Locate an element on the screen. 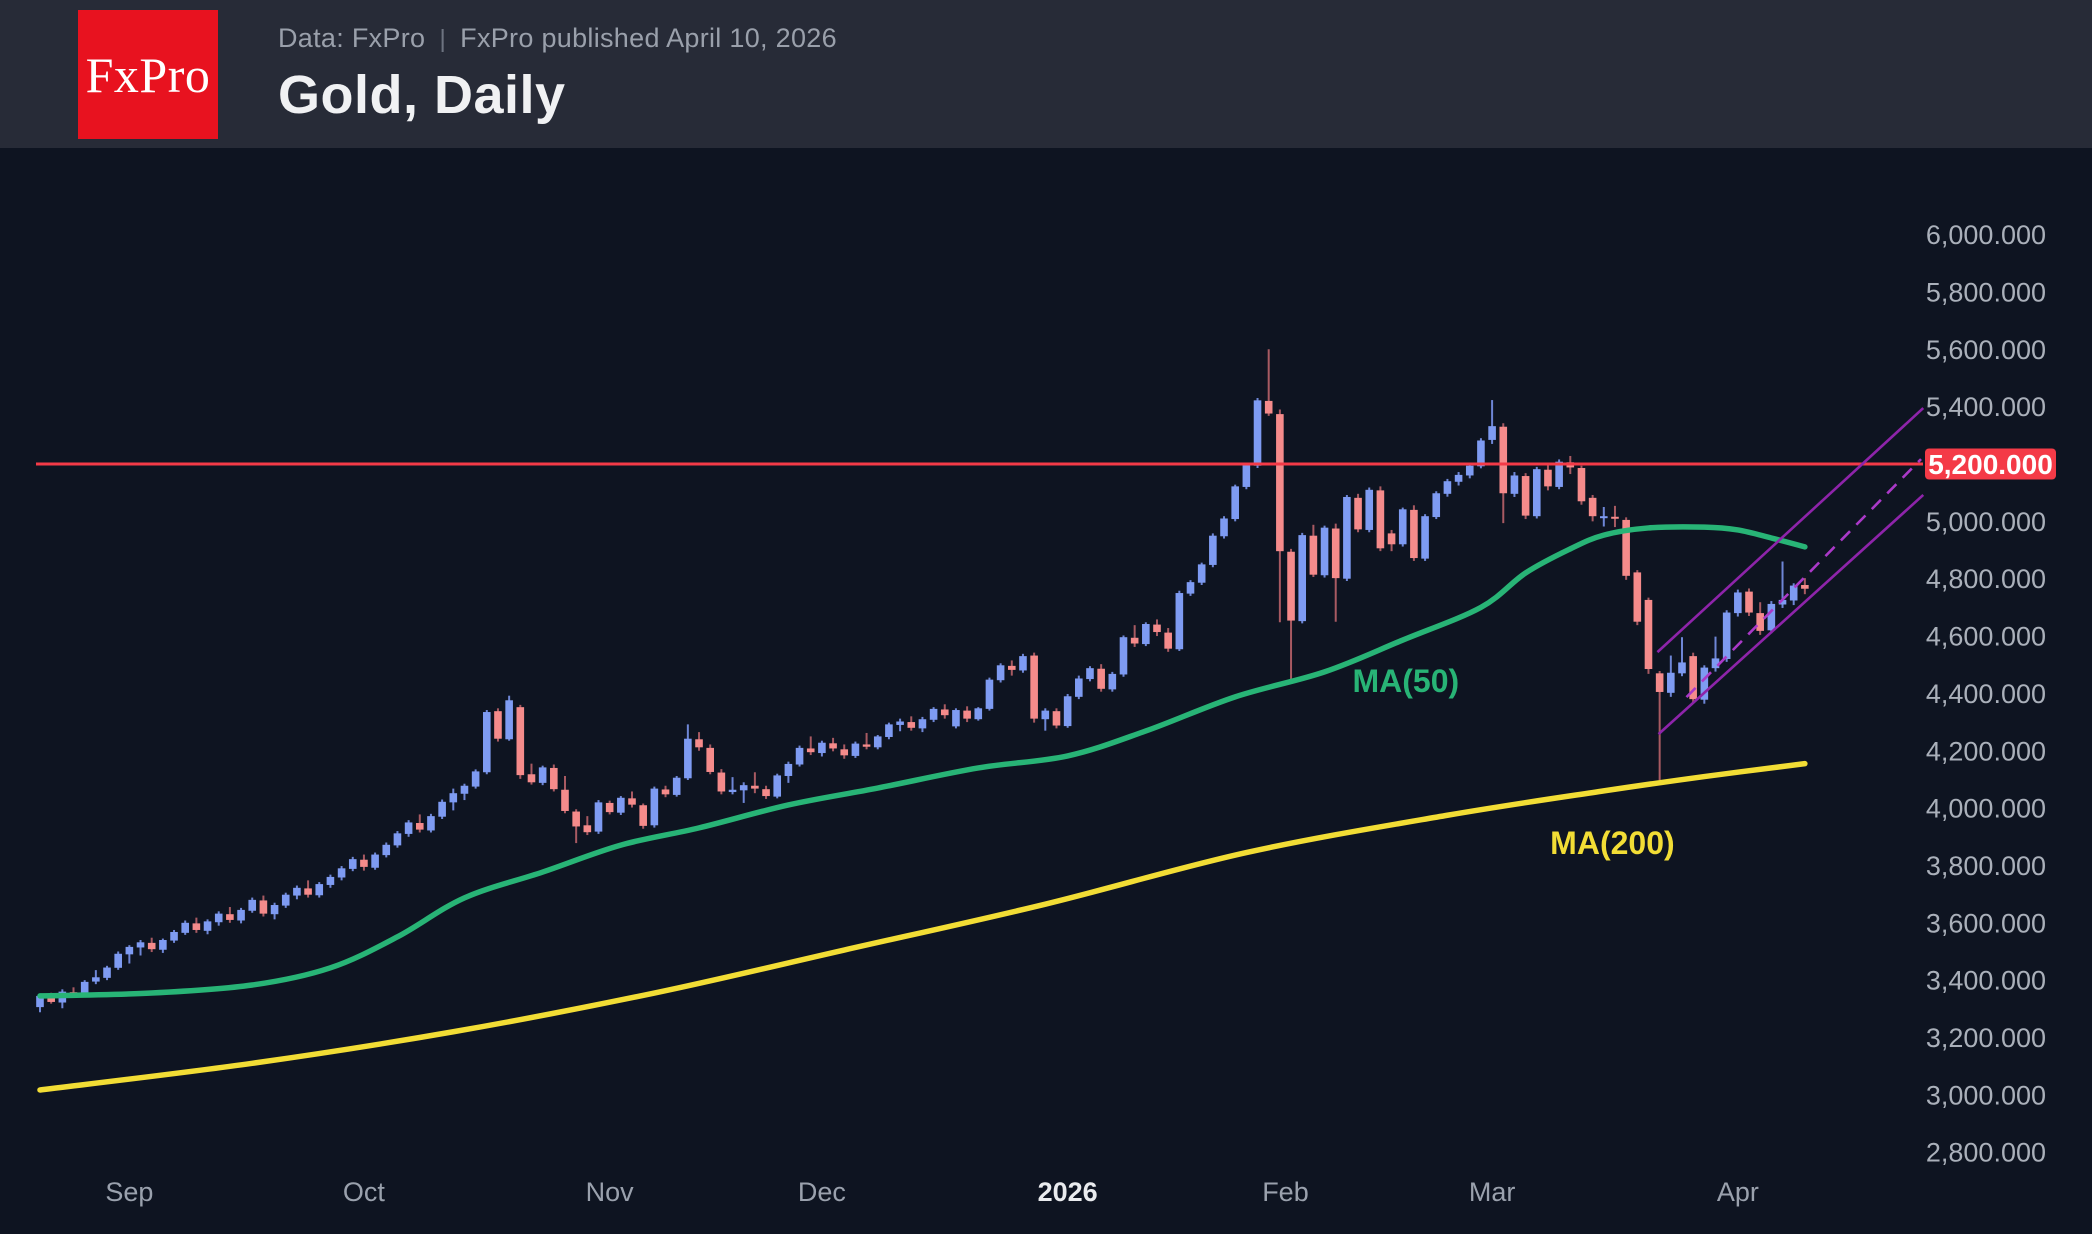 This screenshot has height=1234, width=2092. x-axis-tick: Feb is located at coordinates (1285, 1192).